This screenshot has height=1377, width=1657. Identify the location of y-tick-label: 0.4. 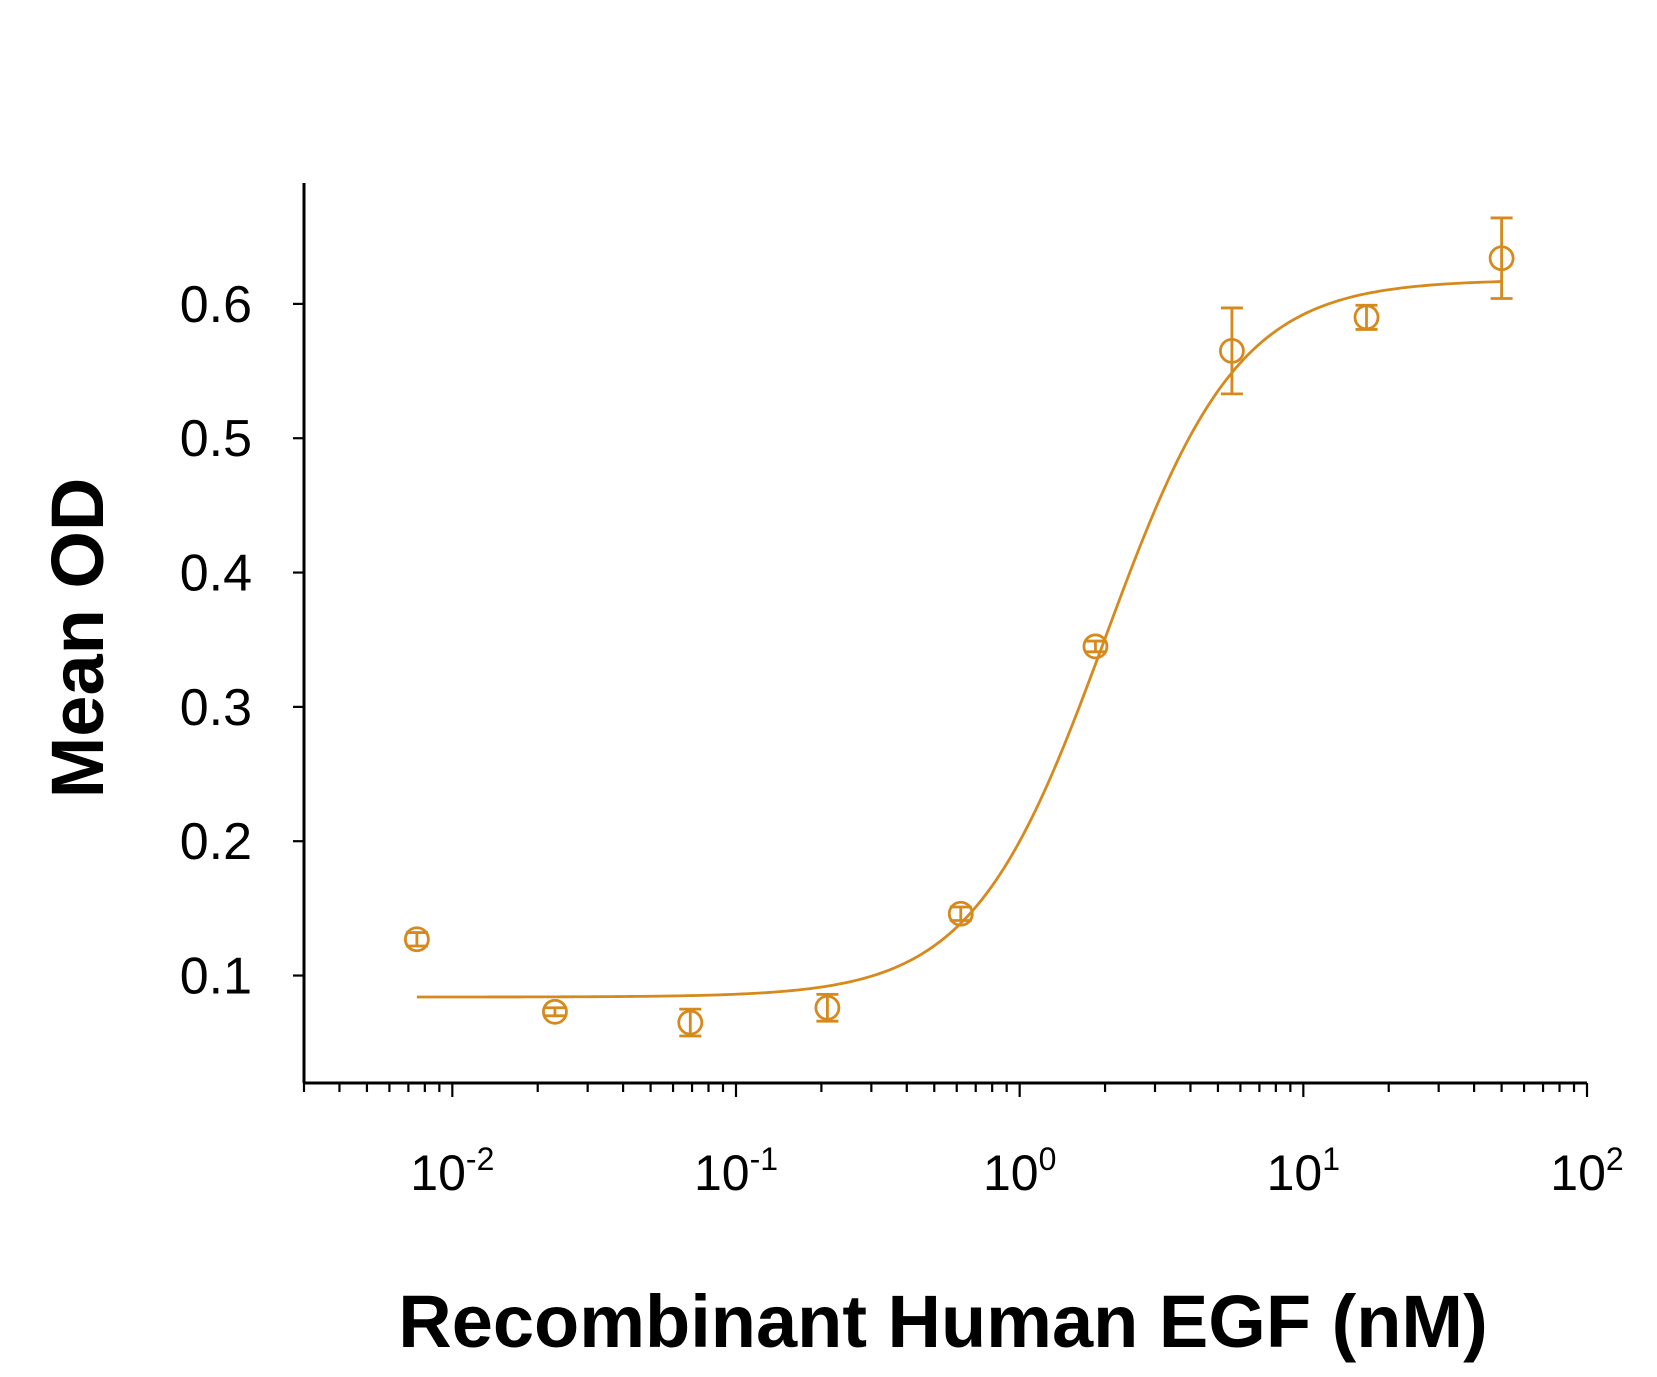
(216, 574).